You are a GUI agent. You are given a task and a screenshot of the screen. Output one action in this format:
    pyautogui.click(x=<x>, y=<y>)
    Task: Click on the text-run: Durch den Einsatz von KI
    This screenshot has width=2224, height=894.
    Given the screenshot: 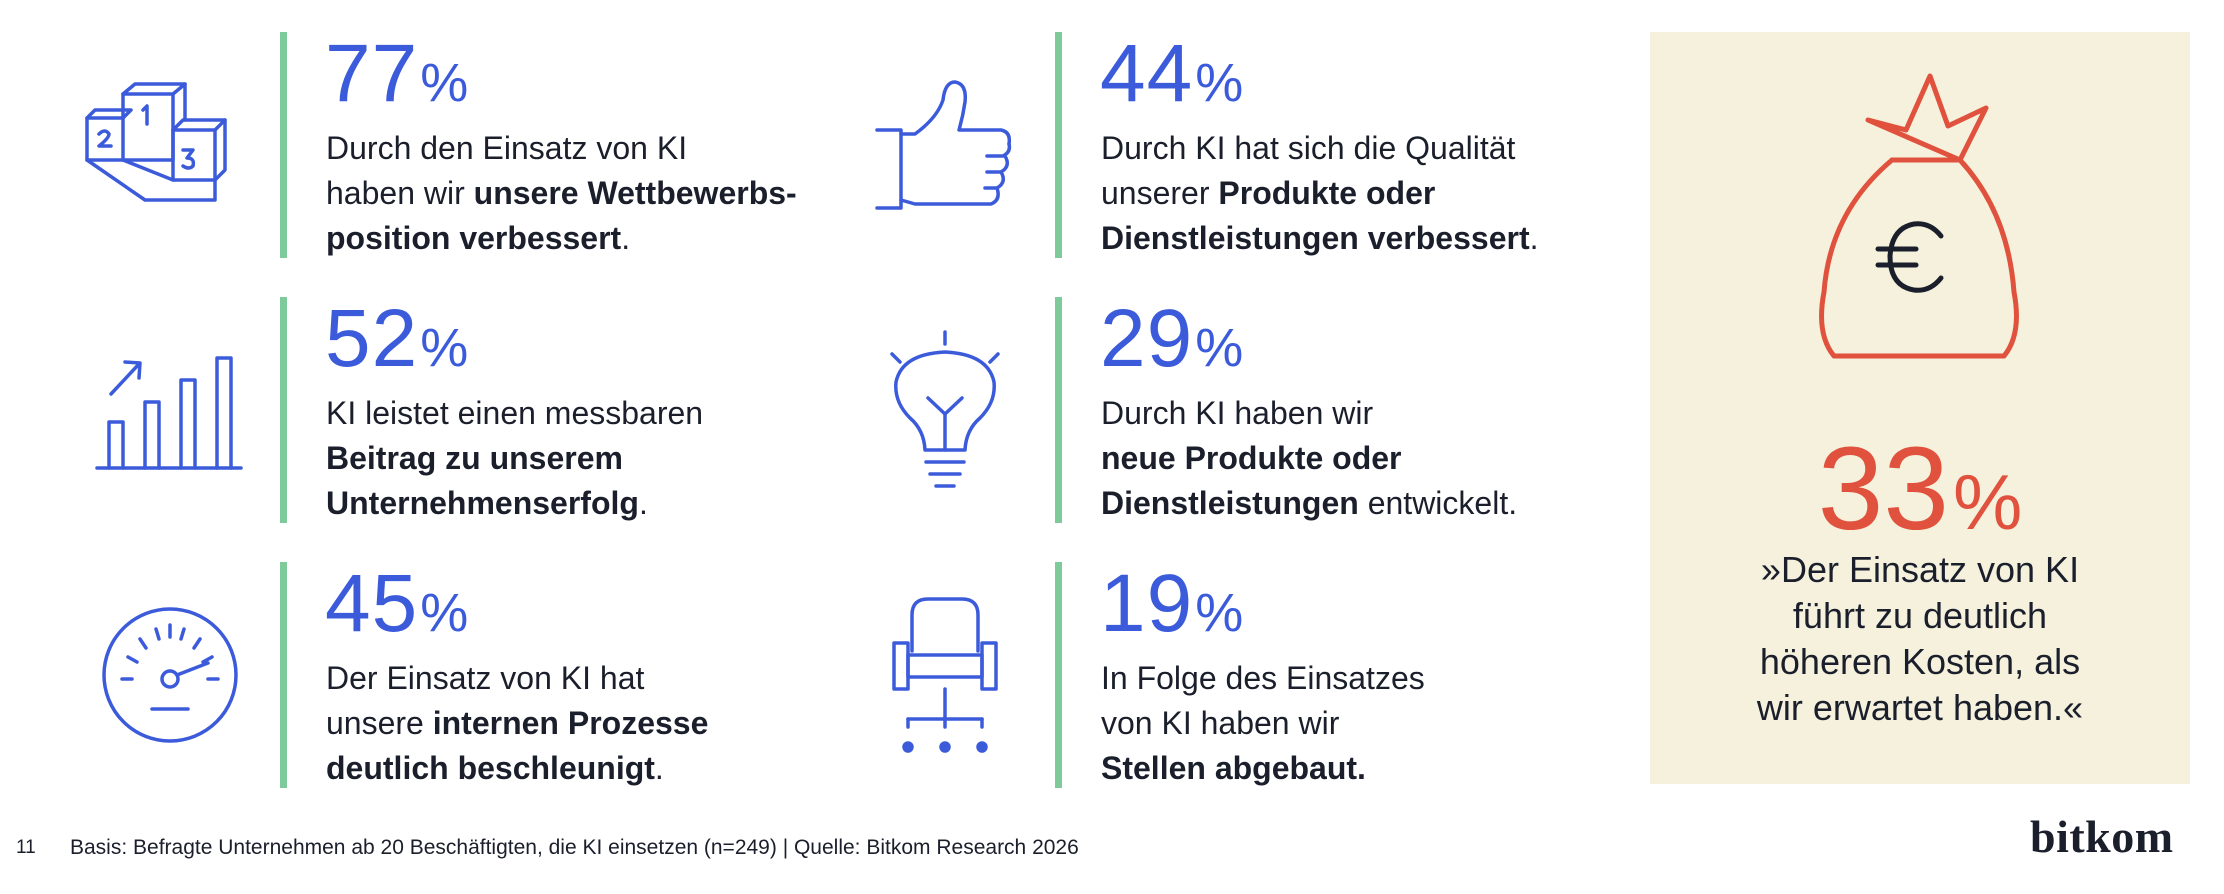 What is the action you would take?
    pyautogui.click(x=507, y=148)
    